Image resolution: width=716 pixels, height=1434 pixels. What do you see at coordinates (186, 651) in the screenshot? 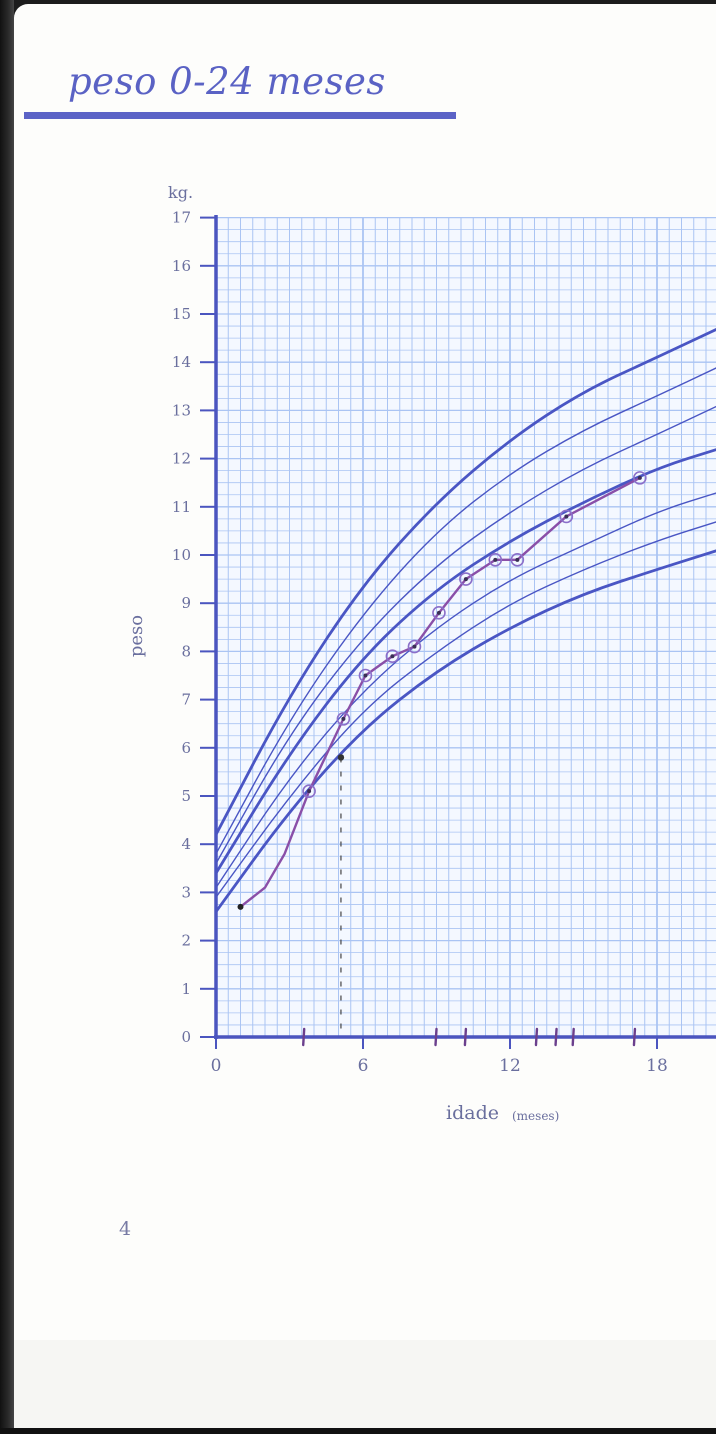
I see `y-tick-label: 8` at bounding box center [186, 651].